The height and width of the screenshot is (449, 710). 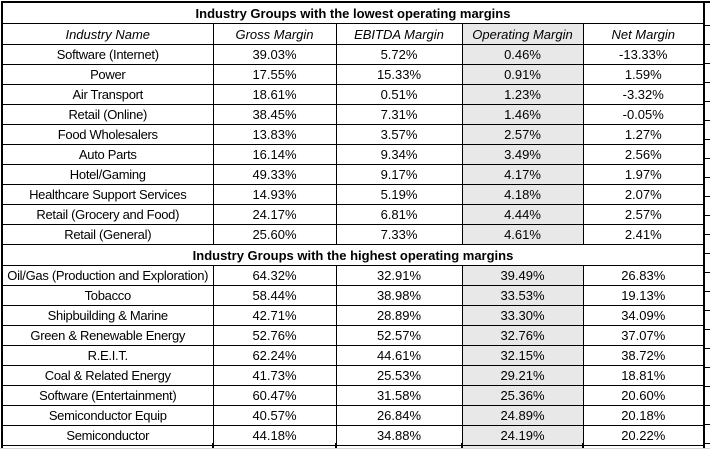 What do you see at coordinates (399, 375) in the screenshot?
I see `ebitda-margin-cell: 25.53%` at bounding box center [399, 375].